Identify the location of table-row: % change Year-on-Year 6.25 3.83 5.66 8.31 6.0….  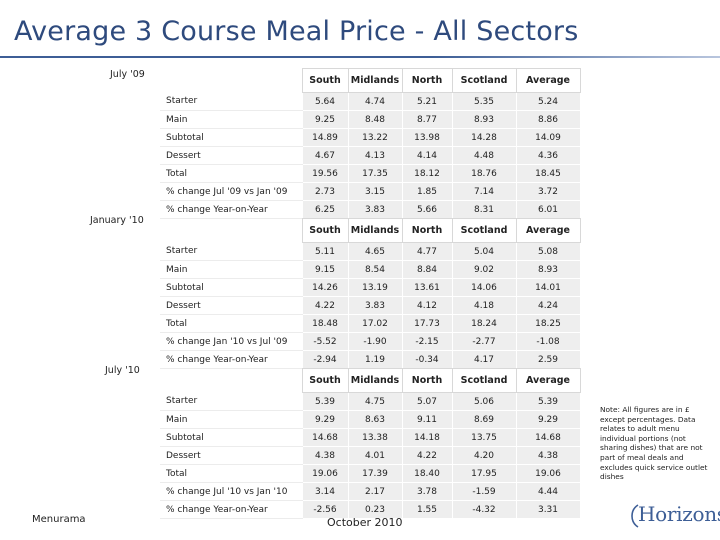
(370, 209).